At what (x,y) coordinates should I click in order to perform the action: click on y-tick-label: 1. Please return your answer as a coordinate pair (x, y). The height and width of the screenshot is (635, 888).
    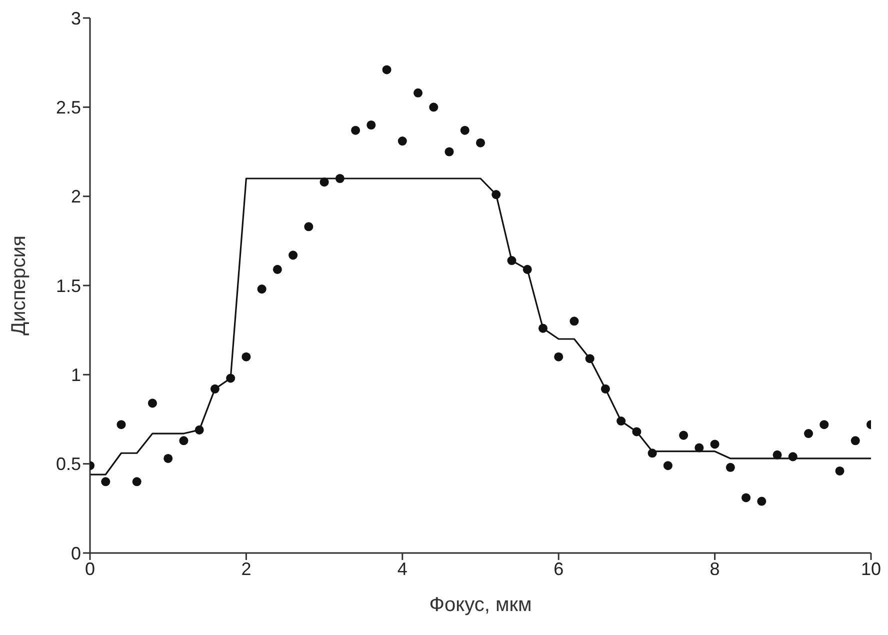
    Looking at the image, I should click on (75, 375).